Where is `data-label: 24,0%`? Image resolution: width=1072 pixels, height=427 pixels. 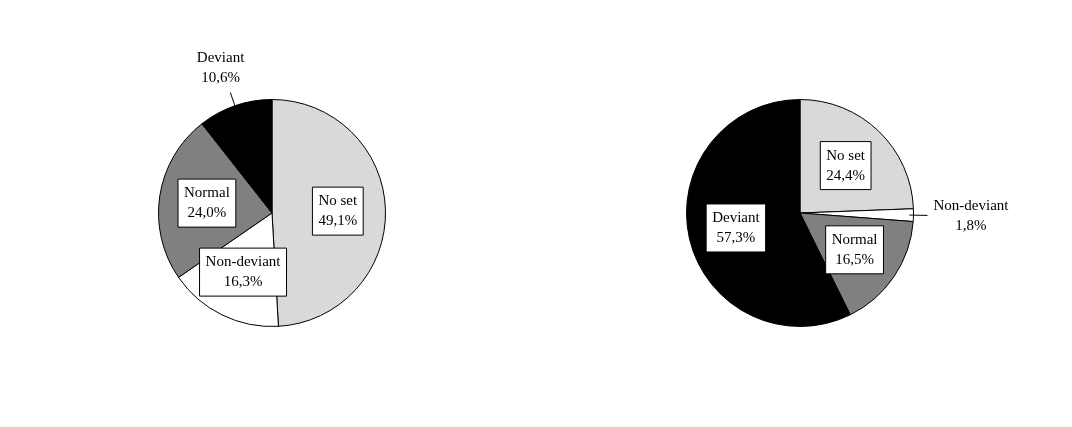 data-label: 24,0% is located at coordinates (207, 212).